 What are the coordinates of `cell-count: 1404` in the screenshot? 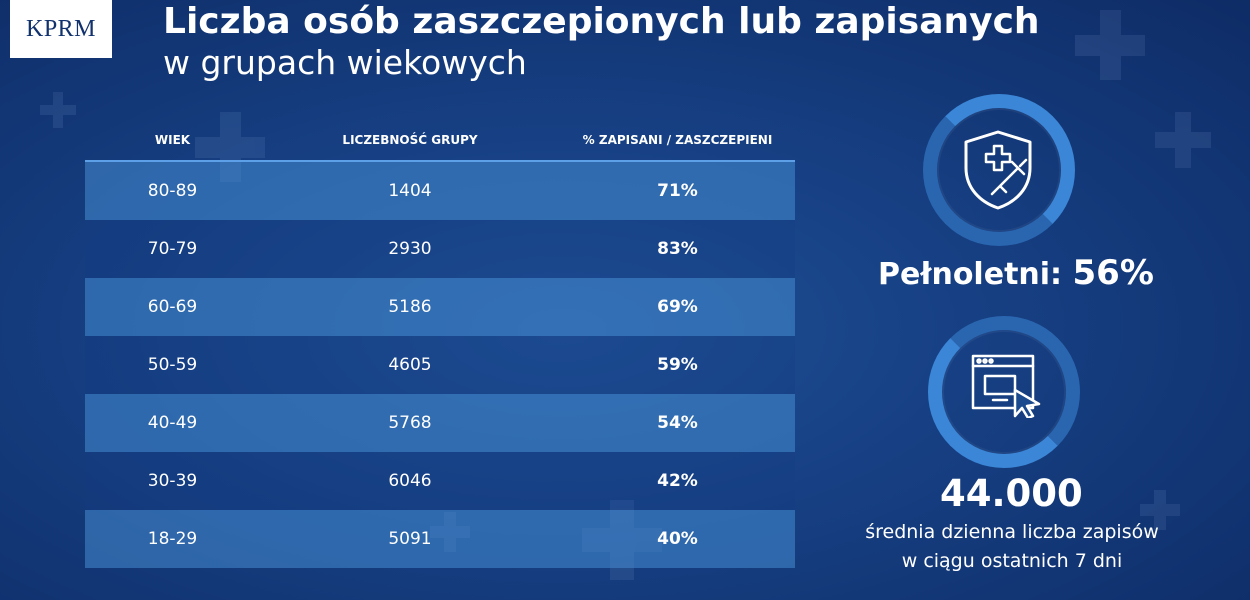 It's located at (410, 191).